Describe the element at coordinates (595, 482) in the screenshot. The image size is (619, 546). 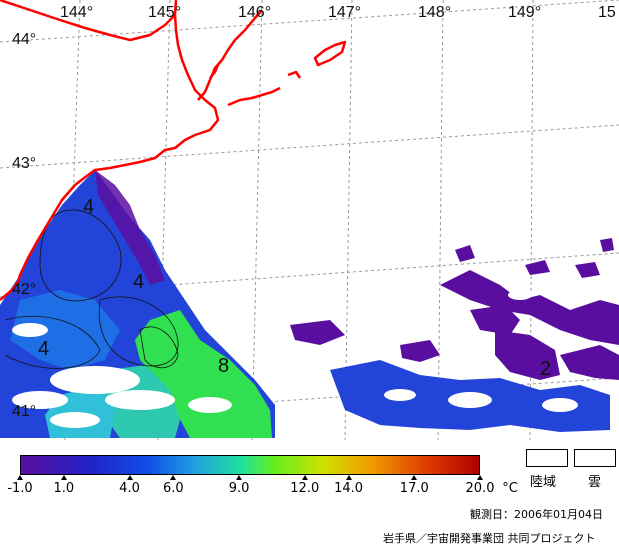
I see `cloud-legend-label: 雲` at that location.